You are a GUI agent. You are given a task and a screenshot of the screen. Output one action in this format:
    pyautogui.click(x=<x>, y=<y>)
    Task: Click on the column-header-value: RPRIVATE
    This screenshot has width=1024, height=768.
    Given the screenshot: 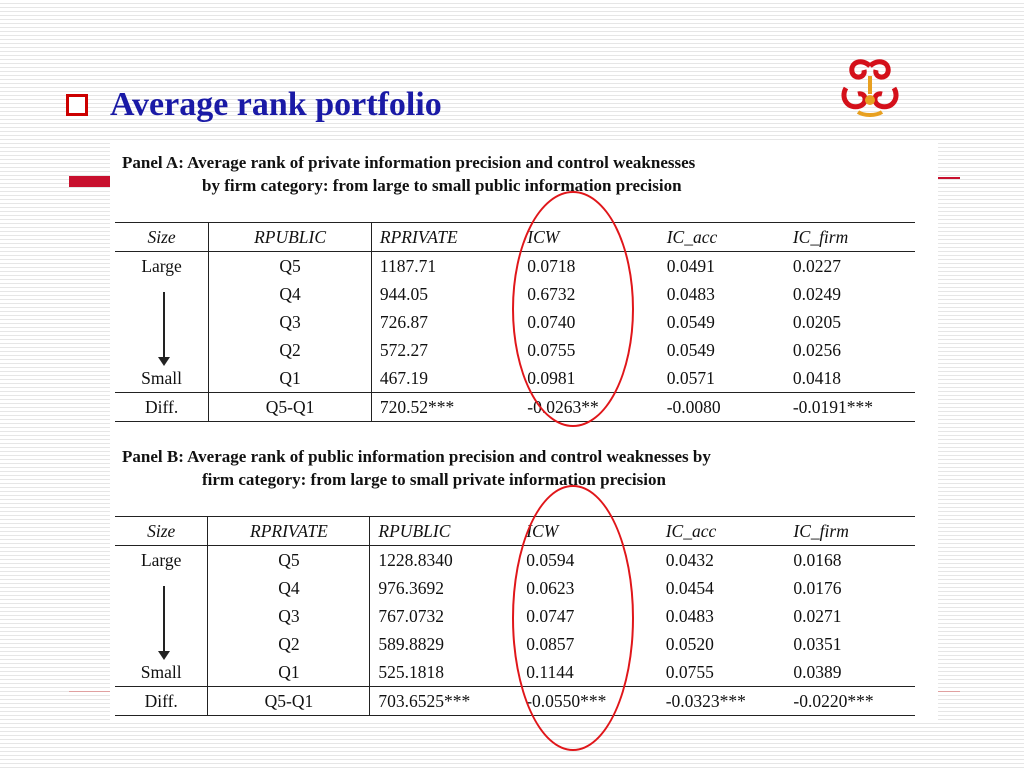 What is the action you would take?
    pyautogui.click(x=445, y=237)
    